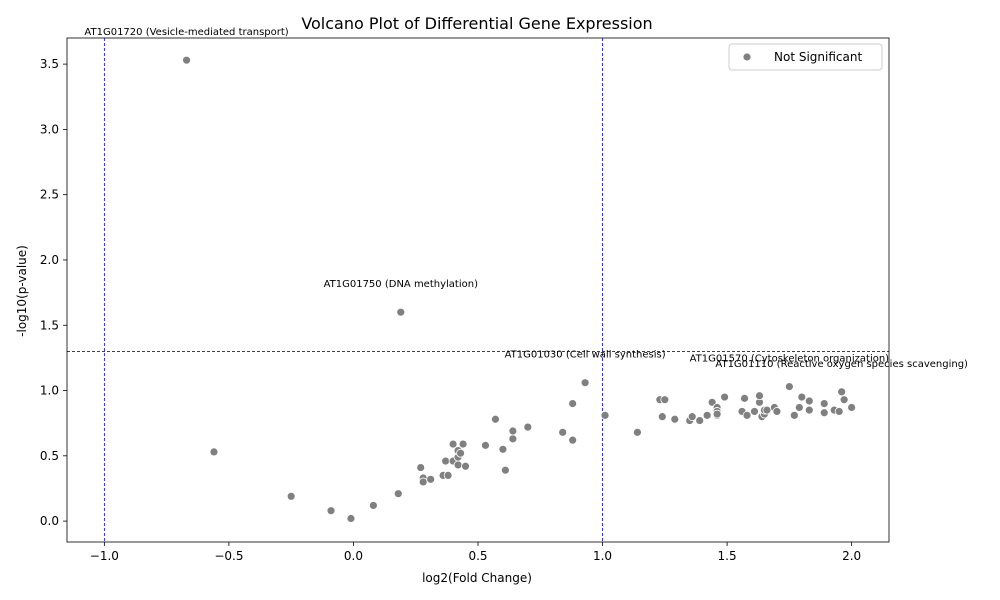 The image size is (1000, 600). Describe the element at coordinates (602, 556) in the screenshot. I see `x-tick-label: 1.0` at that location.